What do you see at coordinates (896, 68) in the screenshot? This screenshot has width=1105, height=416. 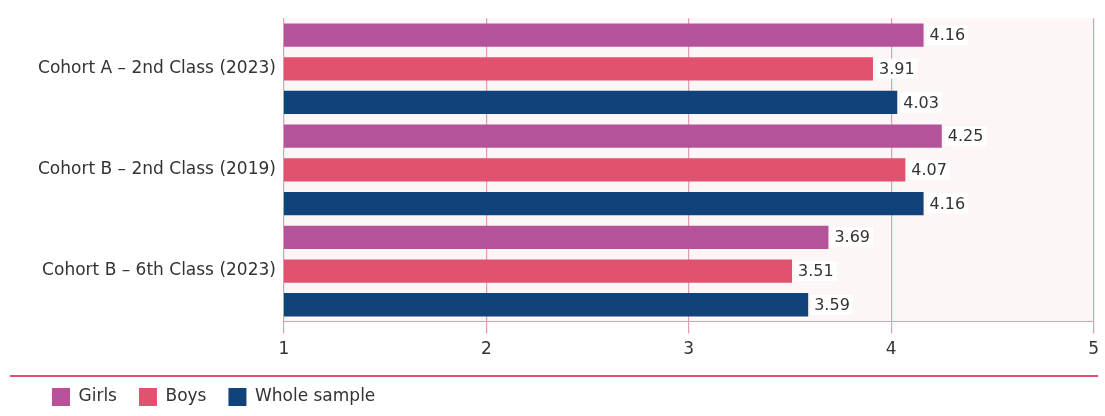 I see `data-label: 3.91` at bounding box center [896, 68].